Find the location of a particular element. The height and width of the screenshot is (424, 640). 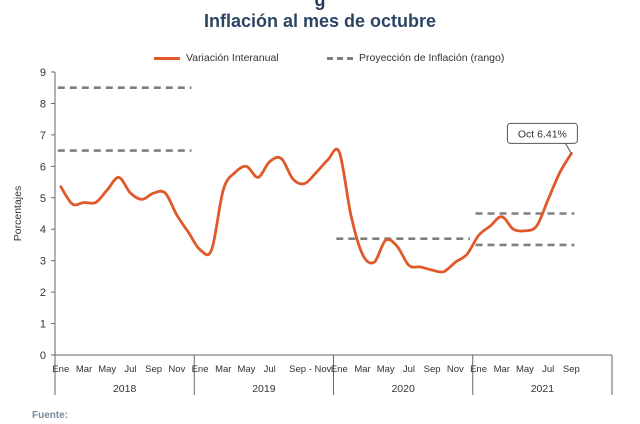

x-tick-label: Sep - Nov is located at coordinates (310, 369).